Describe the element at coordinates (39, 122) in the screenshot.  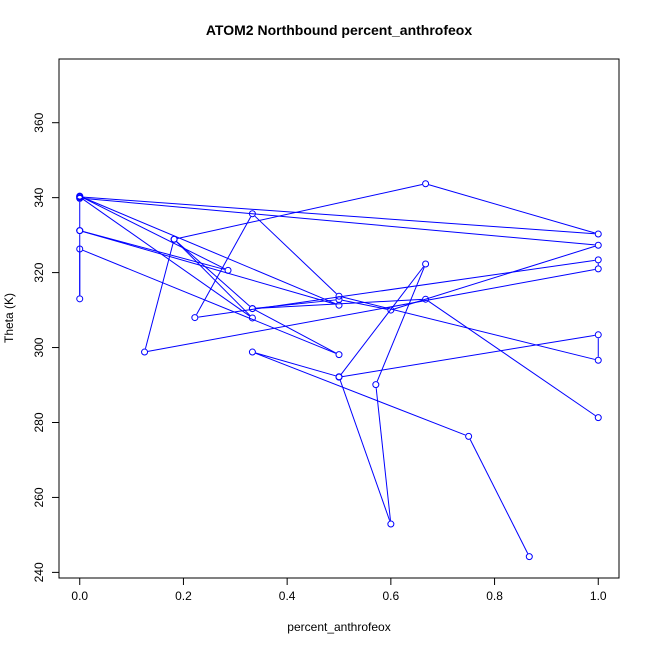
I see `y-tick-label: 360` at that location.